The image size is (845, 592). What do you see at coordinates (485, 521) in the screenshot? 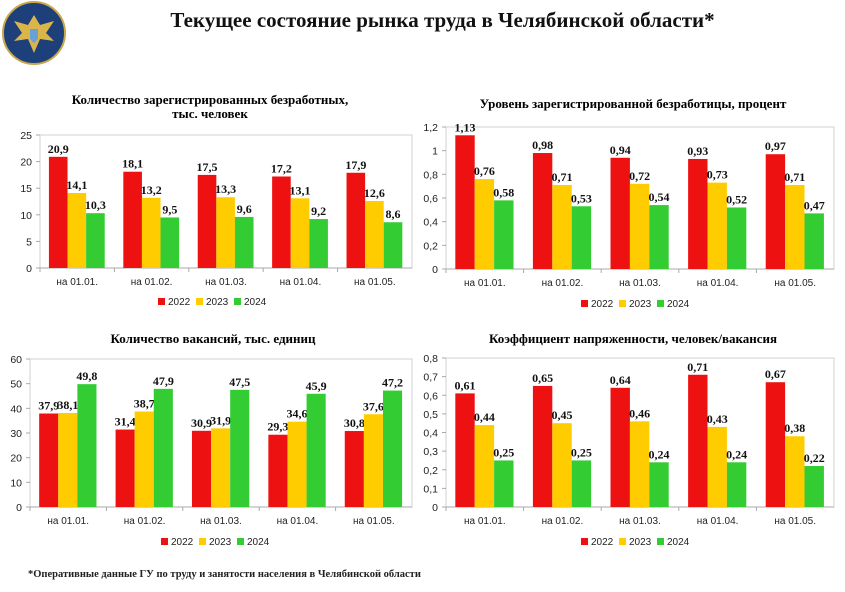
I see `x-tick-label: на 01.01.` at bounding box center [485, 521].